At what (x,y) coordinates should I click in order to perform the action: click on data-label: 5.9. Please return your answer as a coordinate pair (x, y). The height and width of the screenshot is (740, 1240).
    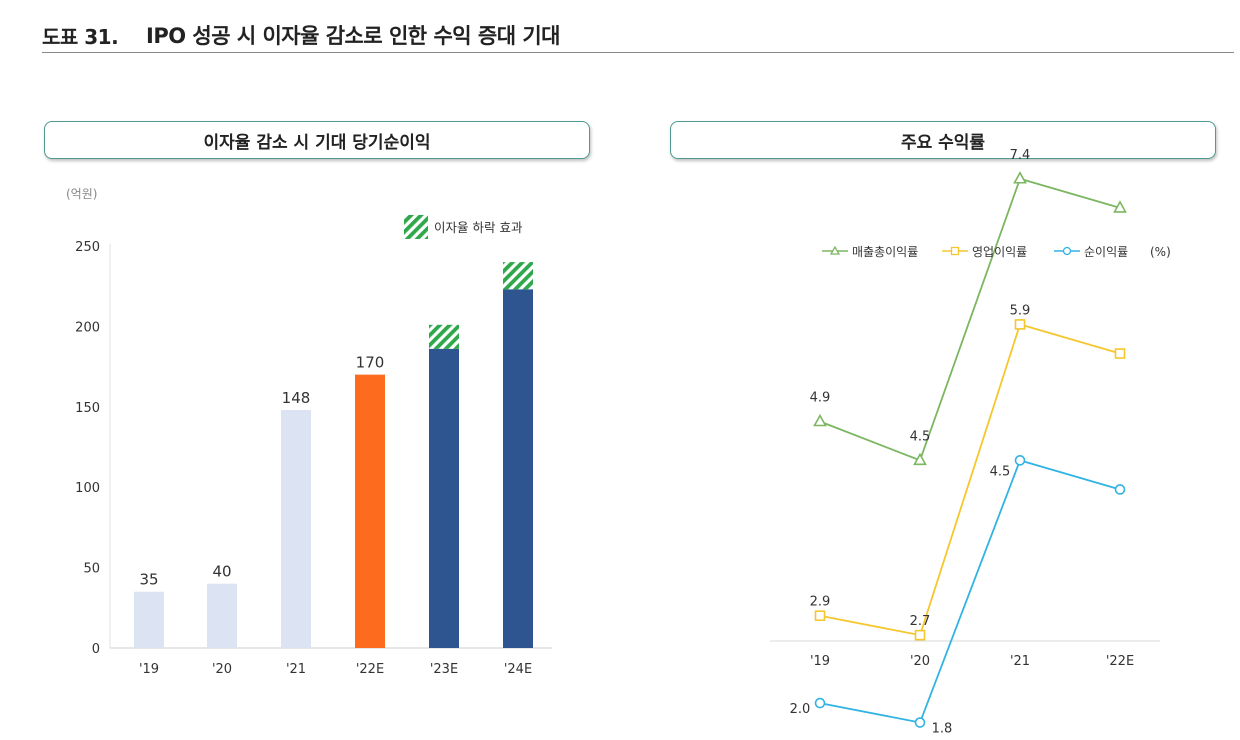
    Looking at the image, I should click on (1020, 310).